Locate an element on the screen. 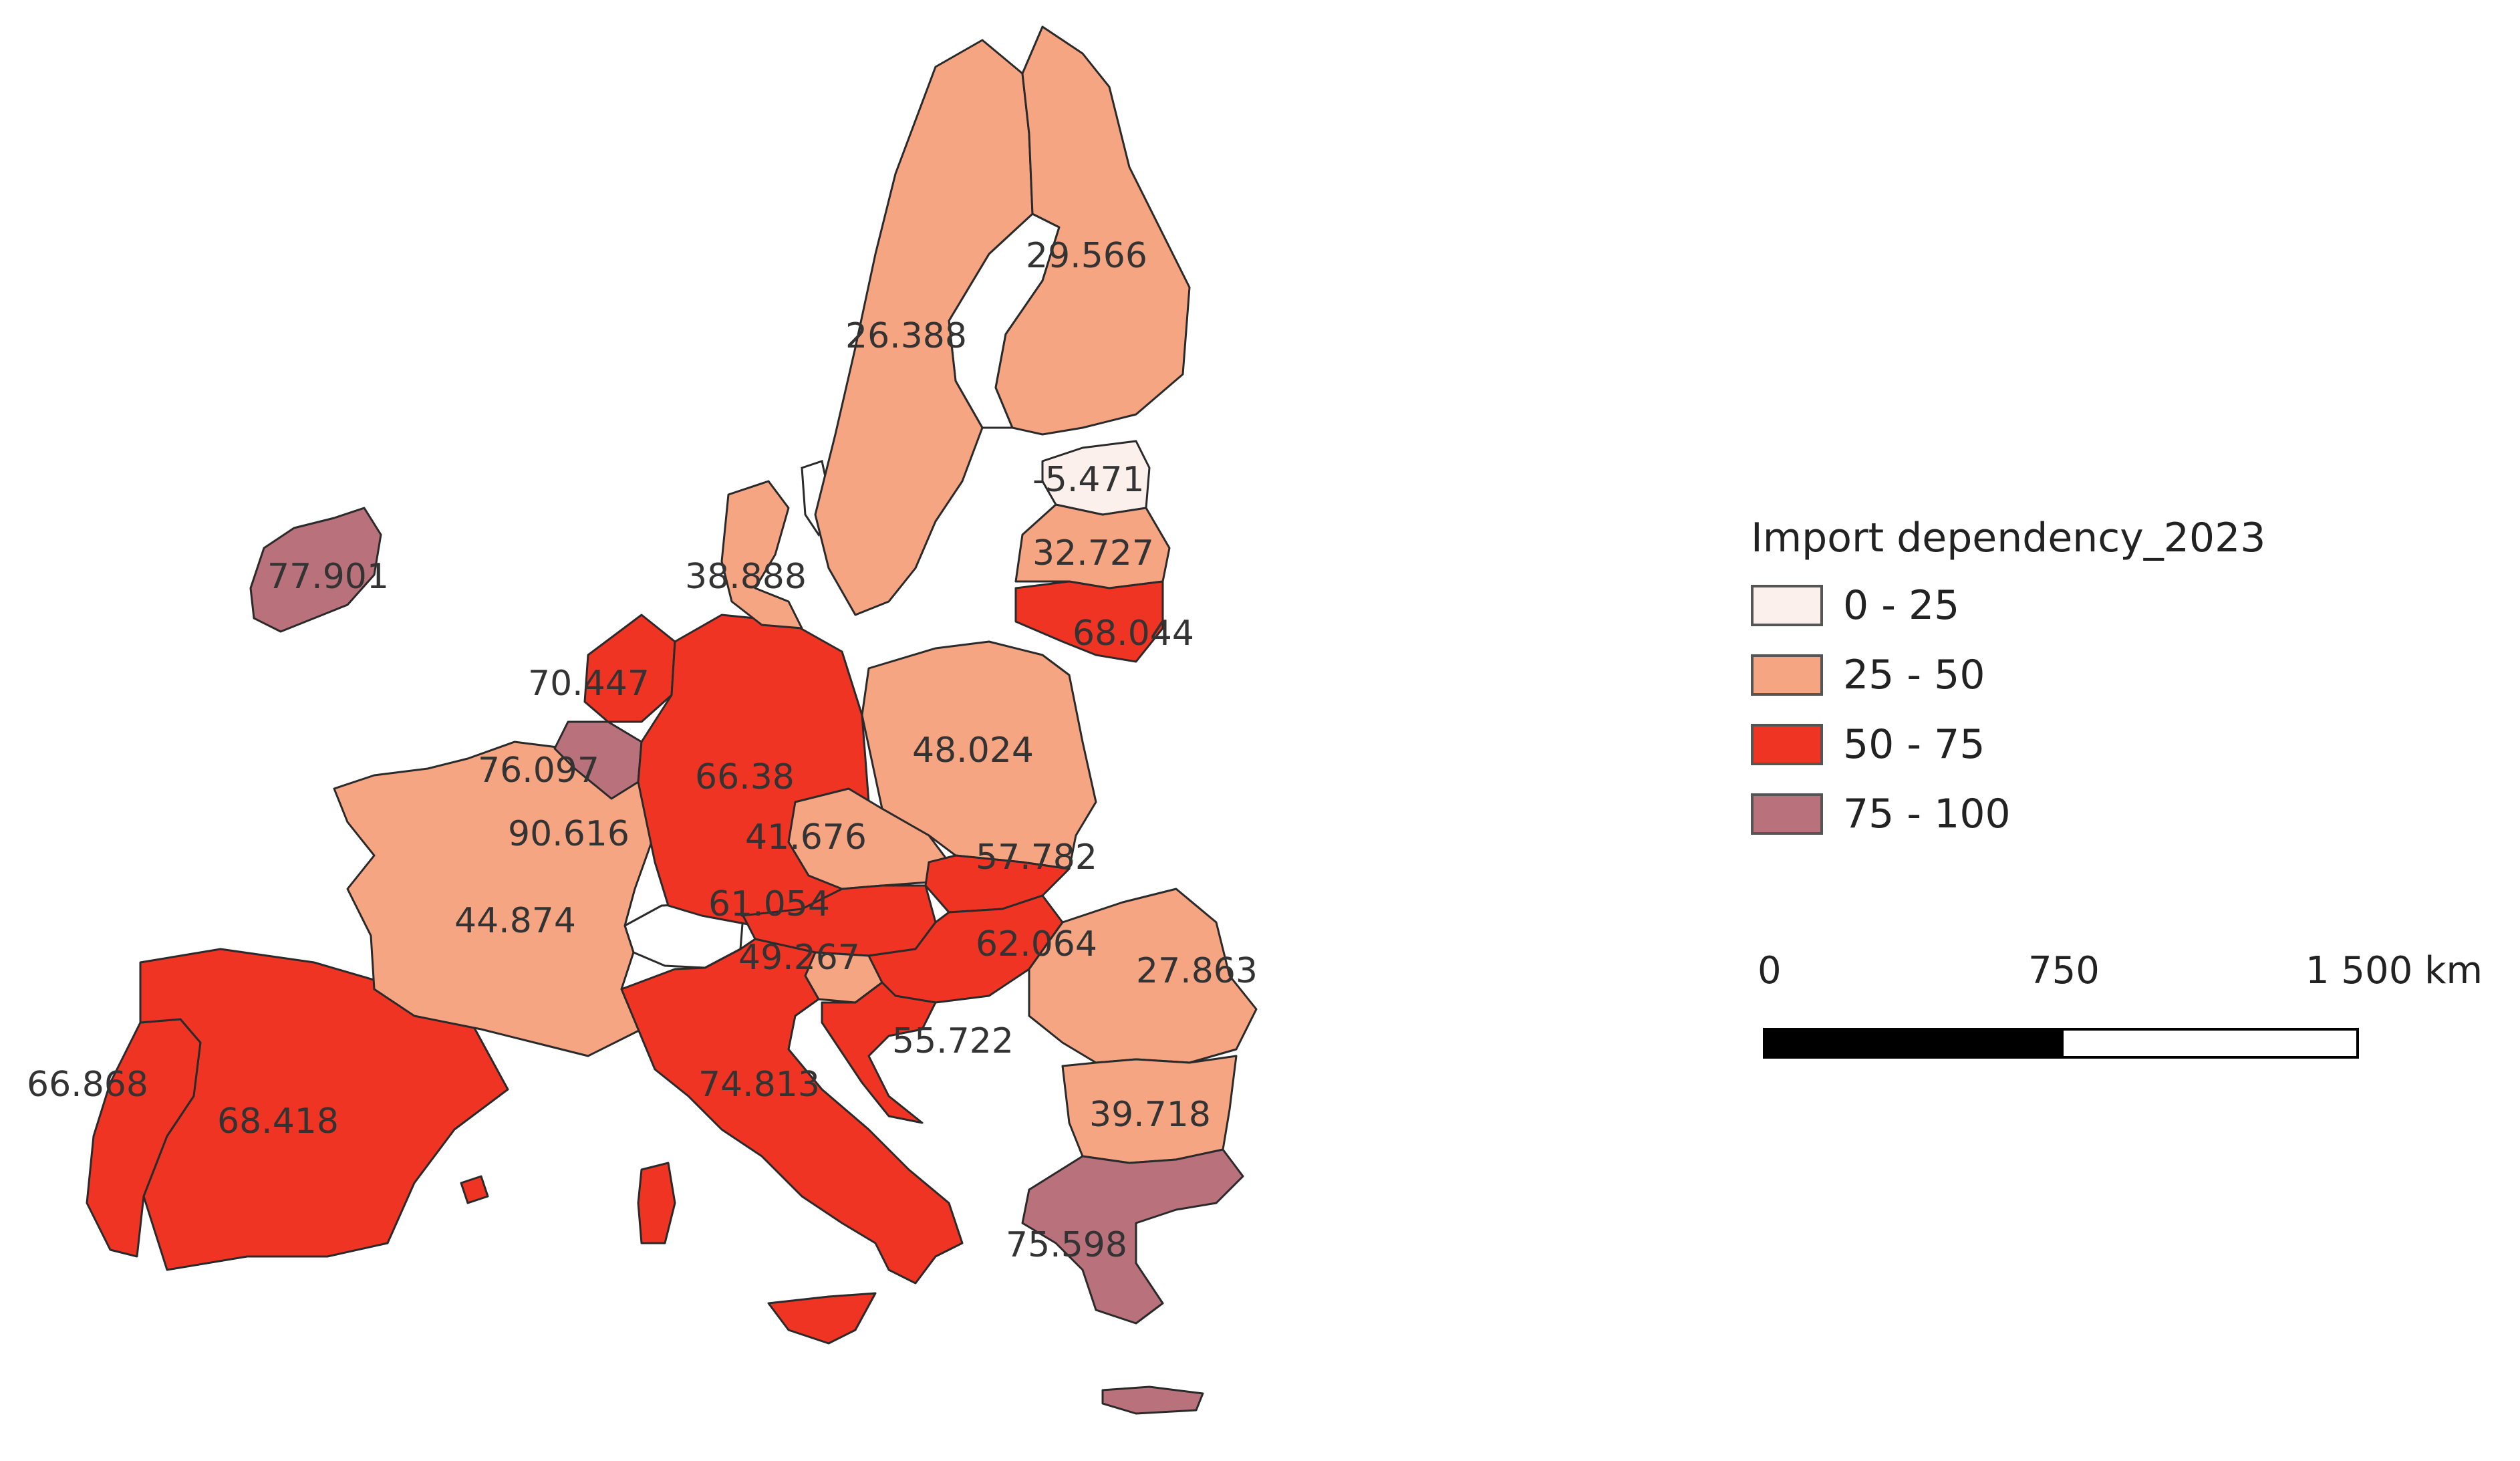 This screenshot has width=2520, height=1461. country-lithuania is located at coordinates (1089, 621).